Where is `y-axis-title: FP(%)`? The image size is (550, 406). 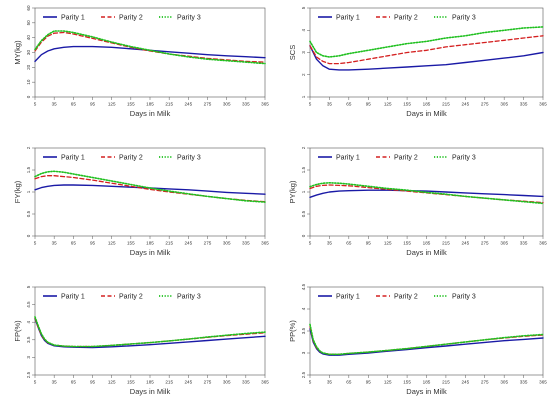 y-axis-title: FP(%) is located at coordinates (17, 331).